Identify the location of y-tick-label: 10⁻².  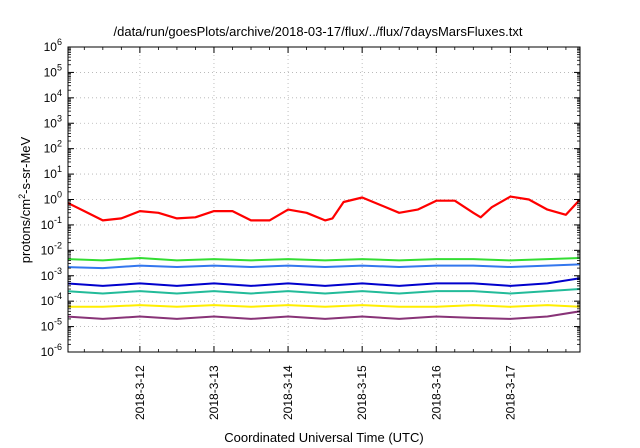
(51, 248).